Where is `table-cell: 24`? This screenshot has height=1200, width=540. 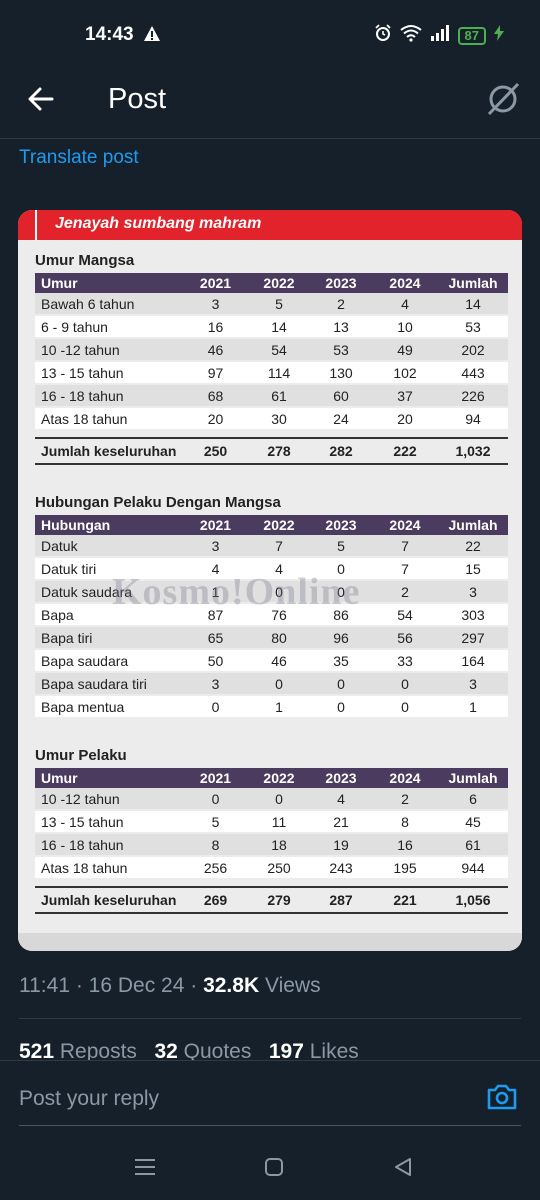
table-cell: 24 is located at coordinates (341, 419).